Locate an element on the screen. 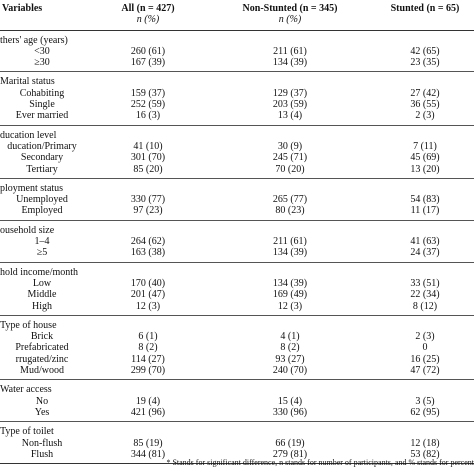  section-title: Water access is located at coordinates (26, 390).